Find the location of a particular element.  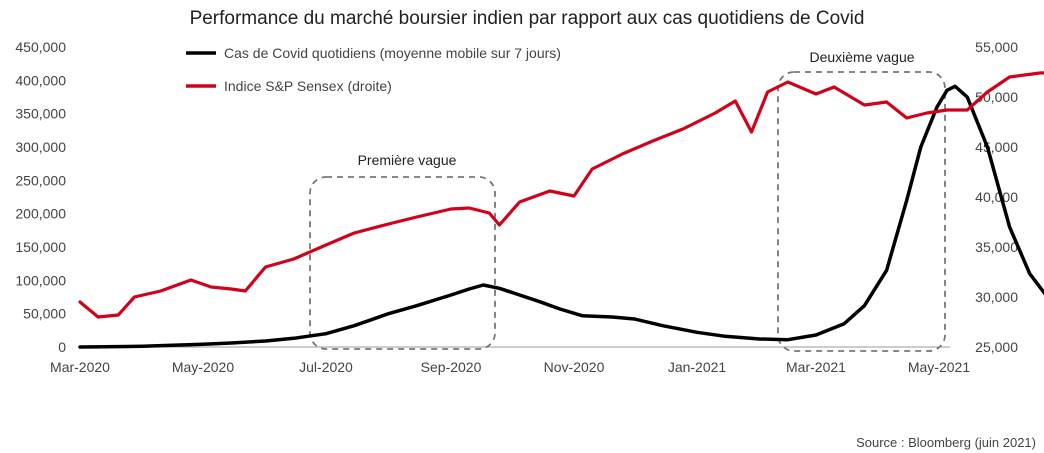

x-tick-label: Jul-2020 is located at coordinates (326, 367).